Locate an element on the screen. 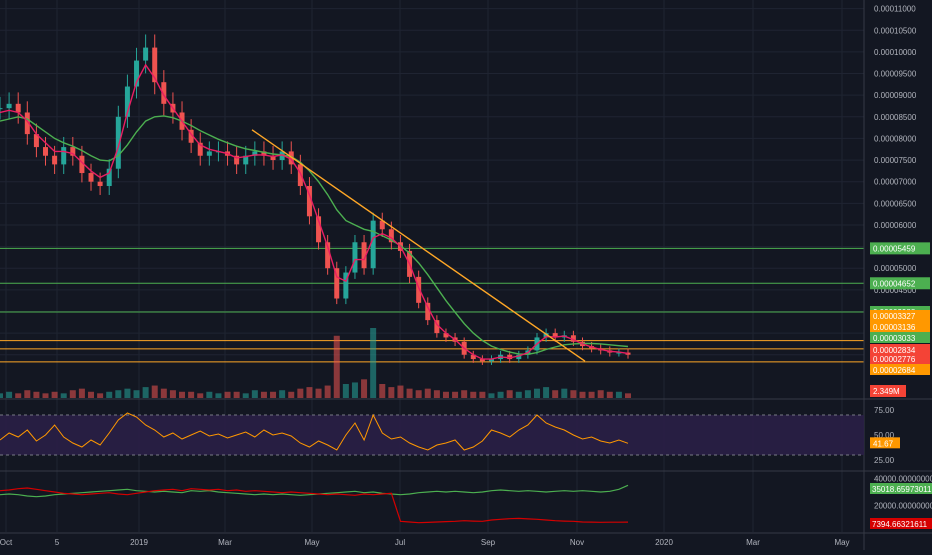 The height and width of the screenshot is (555, 932). price-tag-label: 0.00002684 is located at coordinates (894, 370).